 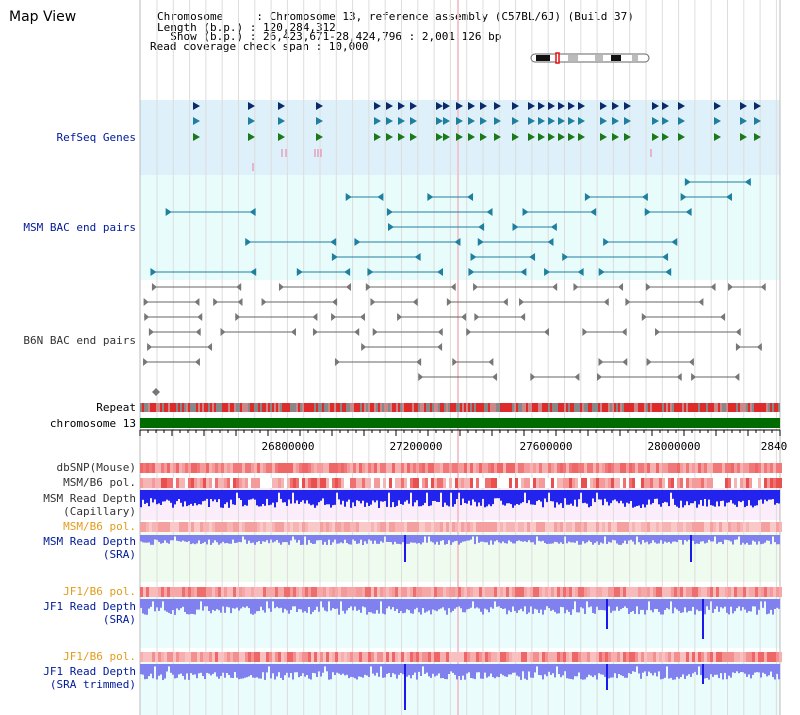 I want to click on track-label-jf1-b6-pol-1: JF1/B6 pol., so click(x=99, y=591).